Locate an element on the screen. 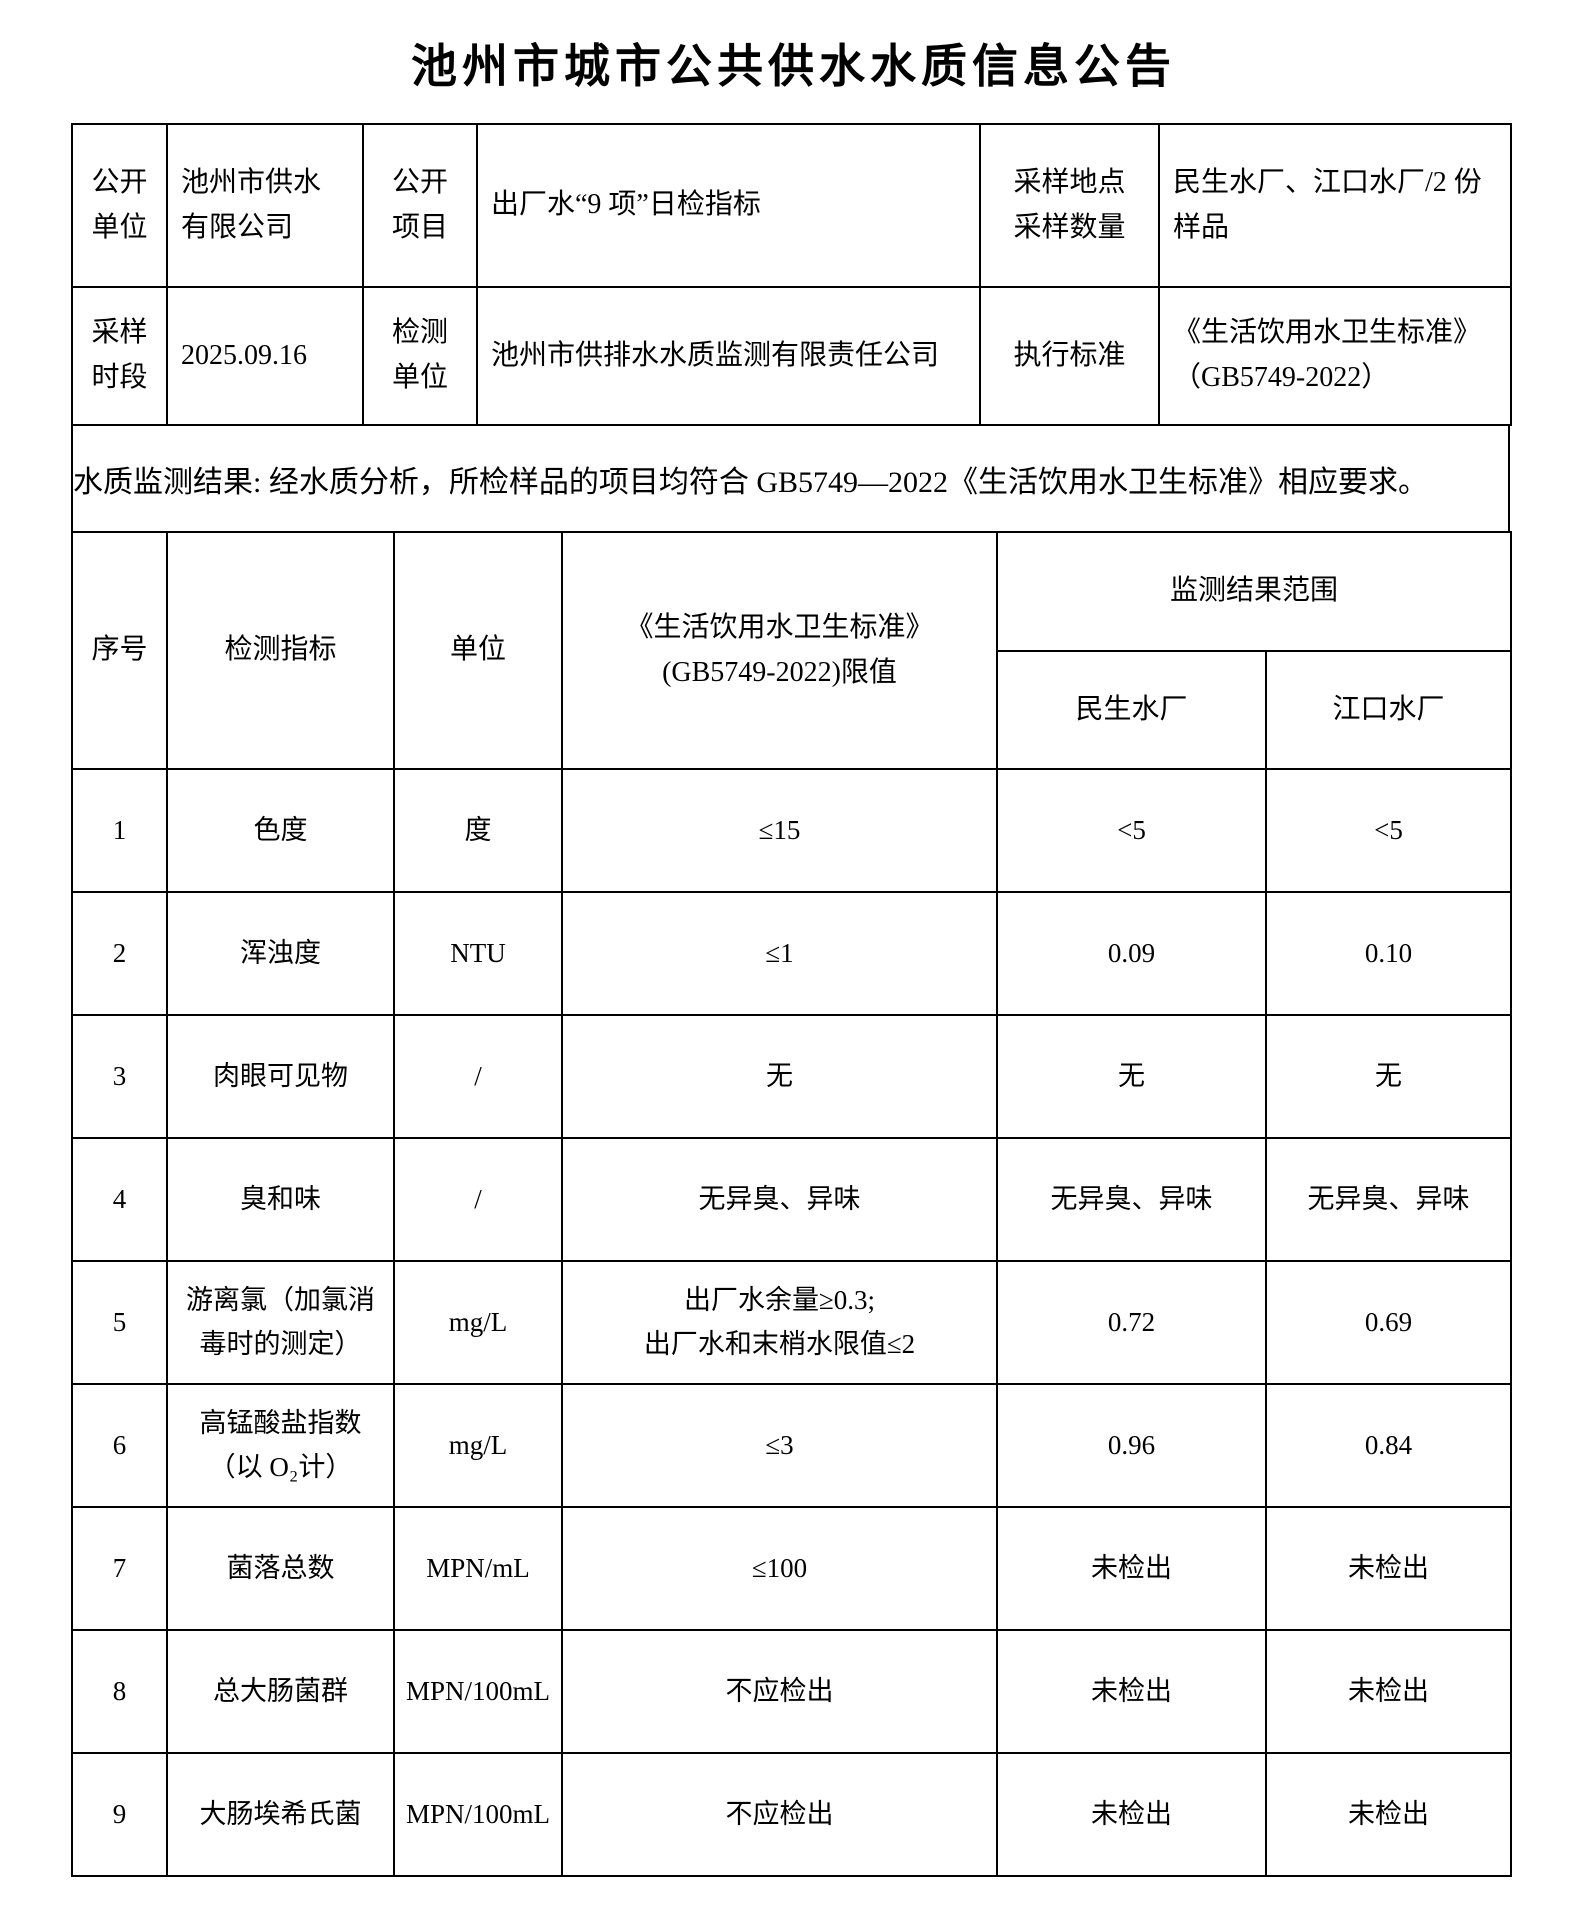  cell-result-minsheng: 0.96 is located at coordinates (1131, 1445).